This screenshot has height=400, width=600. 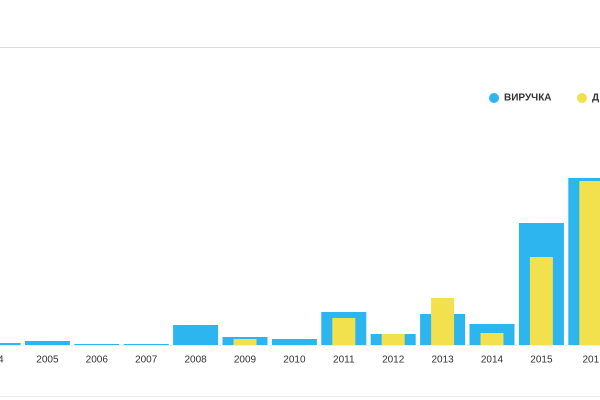 What do you see at coordinates (97, 360) in the screenshot?
I see `x-tick-label: 2006` at bounding box center [97, 360].